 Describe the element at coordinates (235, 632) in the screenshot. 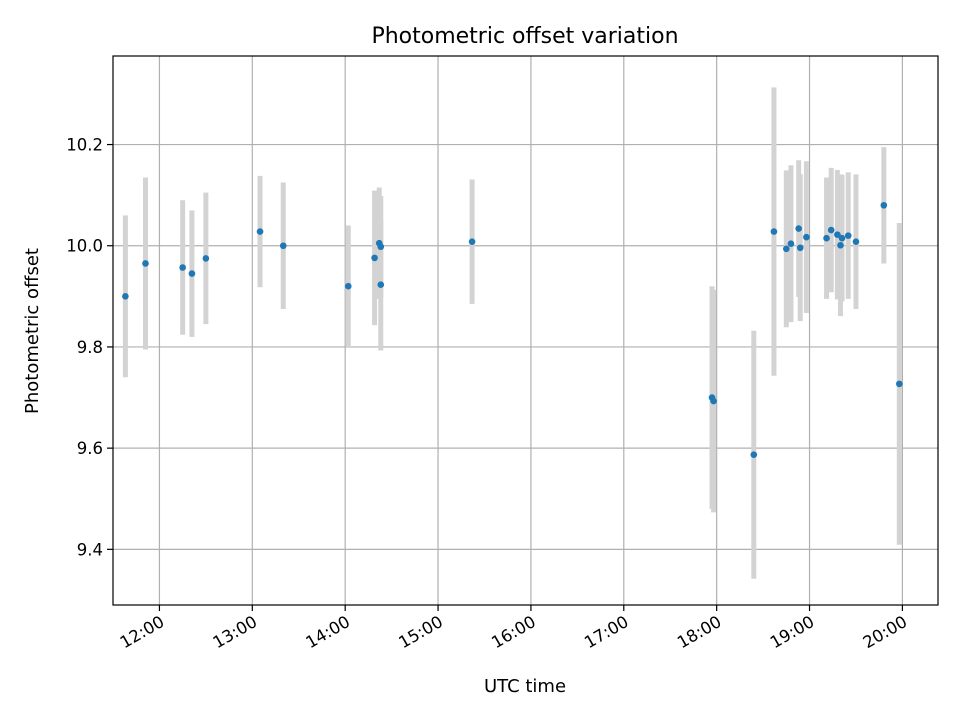

I see `x-tick-label: 13:00` at that location.